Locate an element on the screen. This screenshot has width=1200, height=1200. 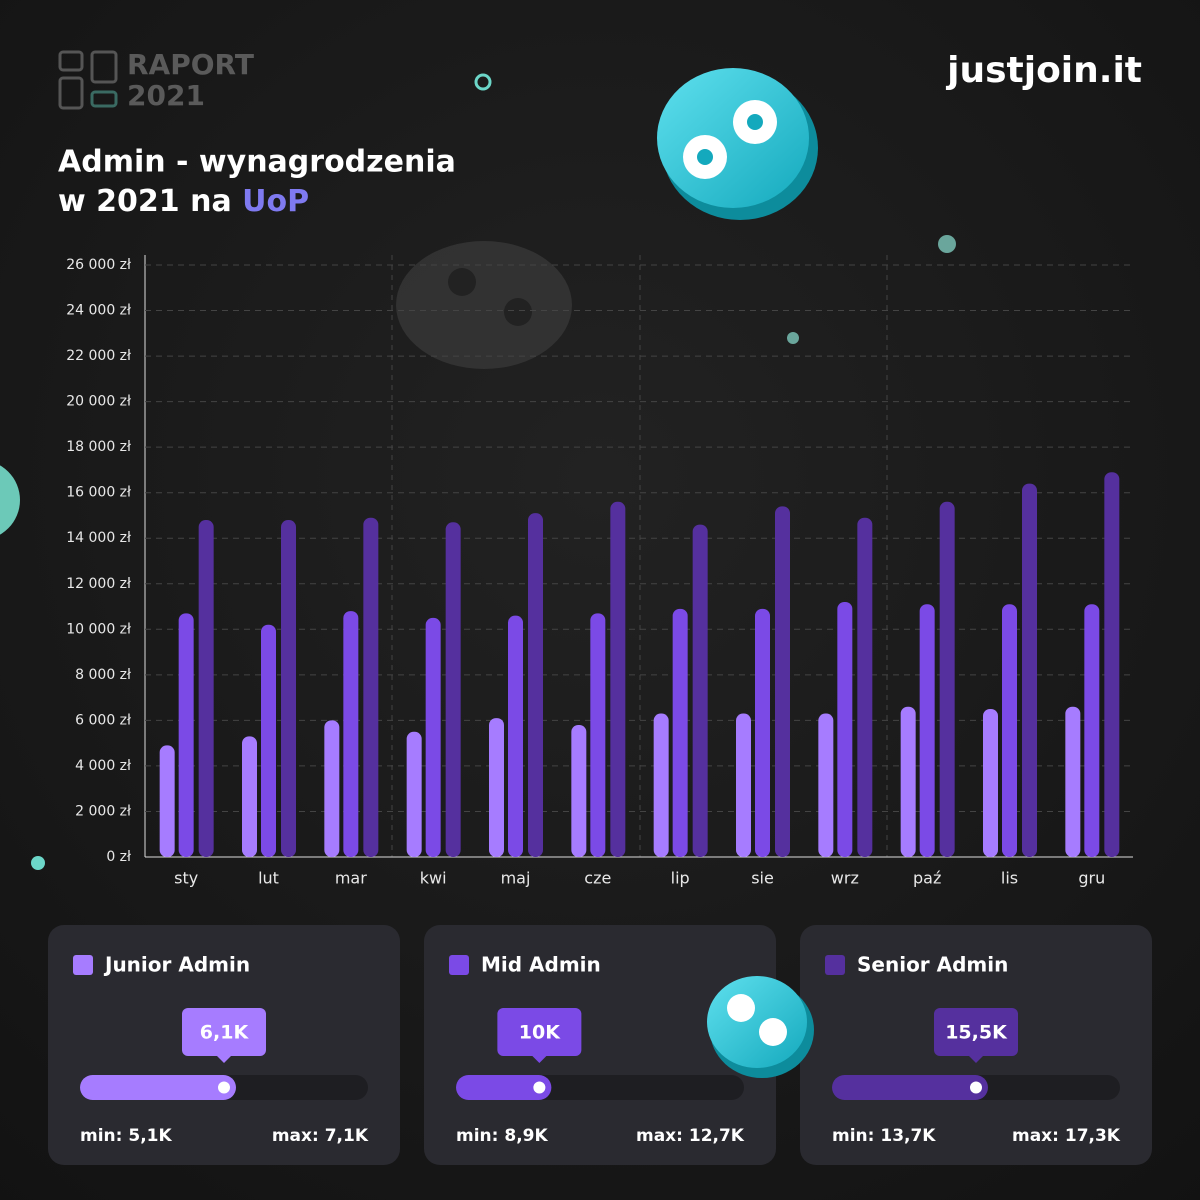
max-label: max: 7,1K is located at coordinates (320, 1136).